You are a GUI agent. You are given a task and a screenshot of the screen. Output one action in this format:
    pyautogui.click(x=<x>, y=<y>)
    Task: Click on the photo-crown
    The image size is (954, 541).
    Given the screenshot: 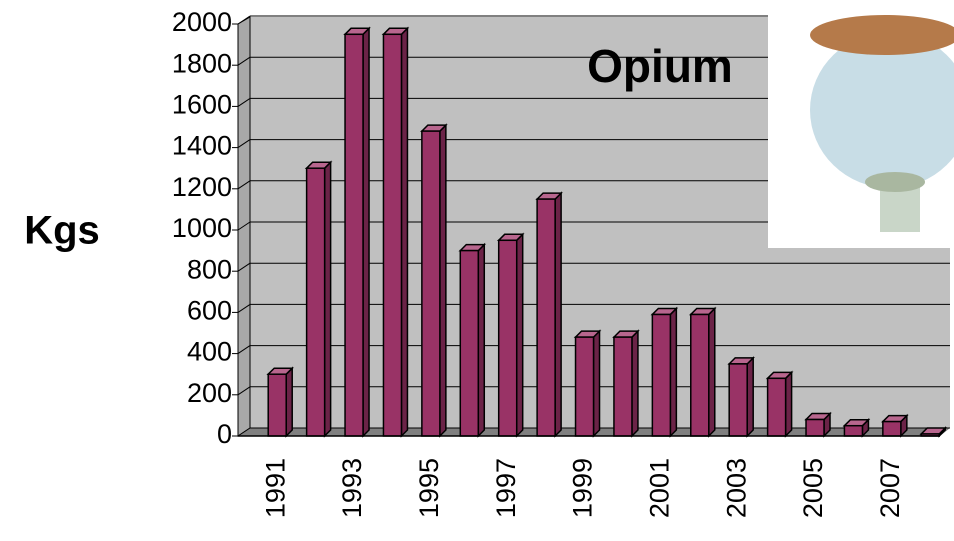 What is the action you would take?
    pyautogui.click(x=882, y=35)
    